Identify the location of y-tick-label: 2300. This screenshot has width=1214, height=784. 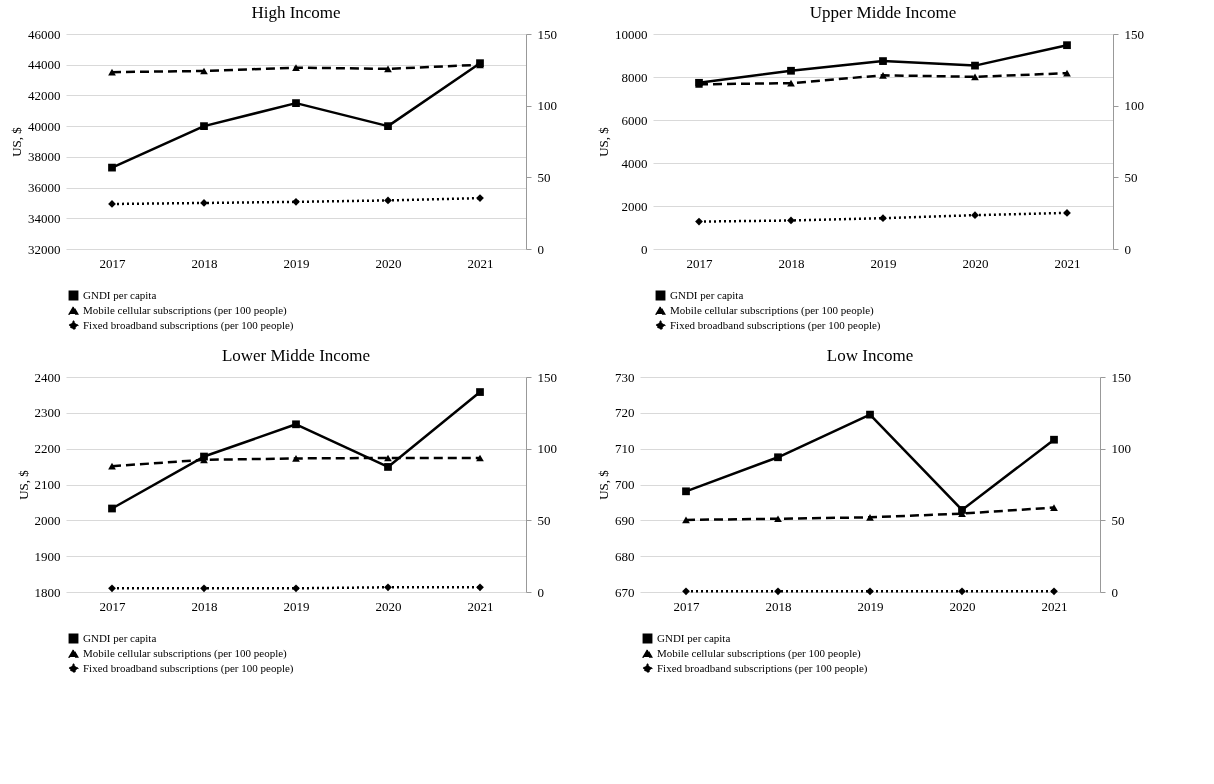
(47, 413).